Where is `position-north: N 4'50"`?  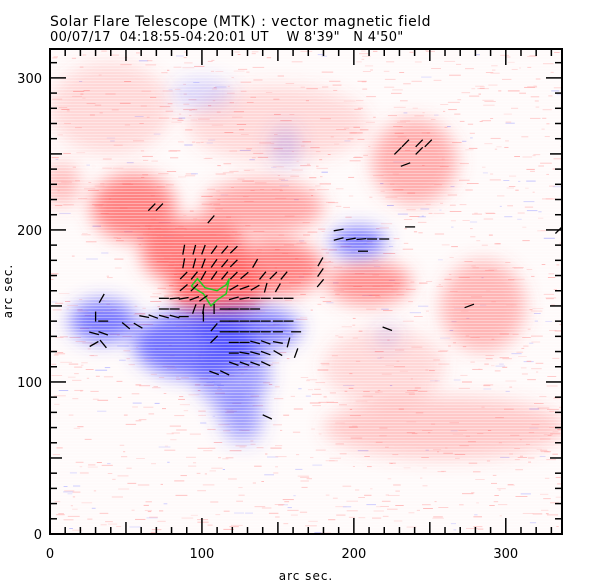 position-north: N 4'50" is located at coordinates (378, 37).